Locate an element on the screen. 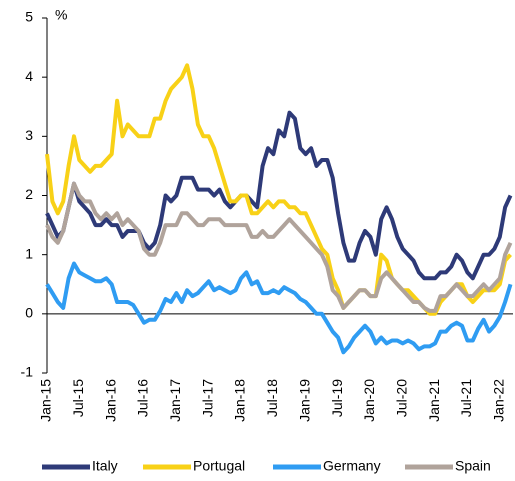  x-tick-label: Jan-15 is located at coordinates (46, 400).